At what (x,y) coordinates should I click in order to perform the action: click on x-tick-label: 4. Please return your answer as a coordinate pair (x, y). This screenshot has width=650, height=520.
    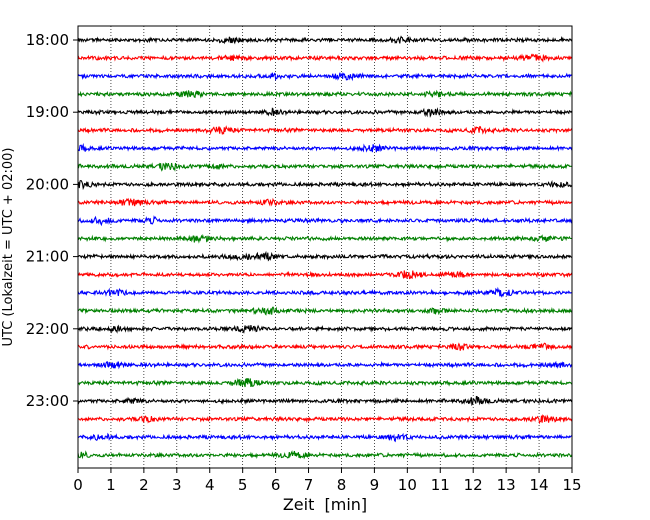
    Looking at the image, I should click on (210, 485).